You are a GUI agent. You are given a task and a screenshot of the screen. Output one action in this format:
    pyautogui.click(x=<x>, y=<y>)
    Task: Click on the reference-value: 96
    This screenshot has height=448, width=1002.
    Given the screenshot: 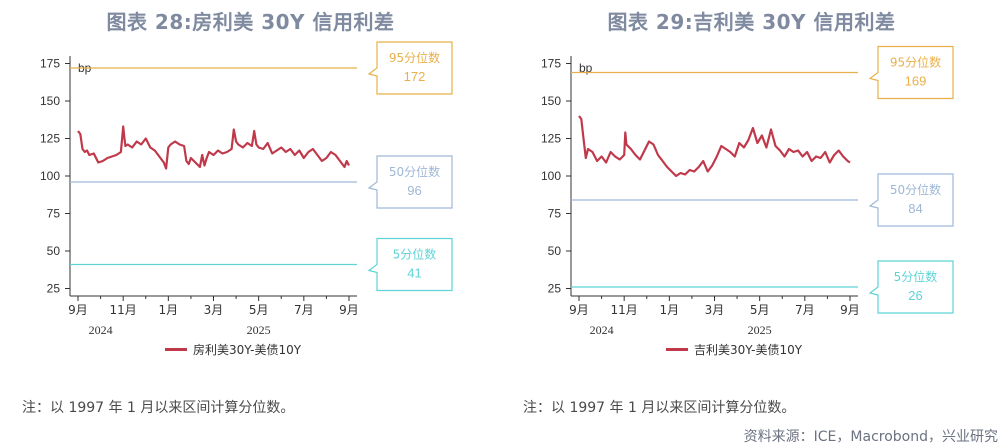 What is the action you would take?
    pyautogui.click(x=414, y=190)
    